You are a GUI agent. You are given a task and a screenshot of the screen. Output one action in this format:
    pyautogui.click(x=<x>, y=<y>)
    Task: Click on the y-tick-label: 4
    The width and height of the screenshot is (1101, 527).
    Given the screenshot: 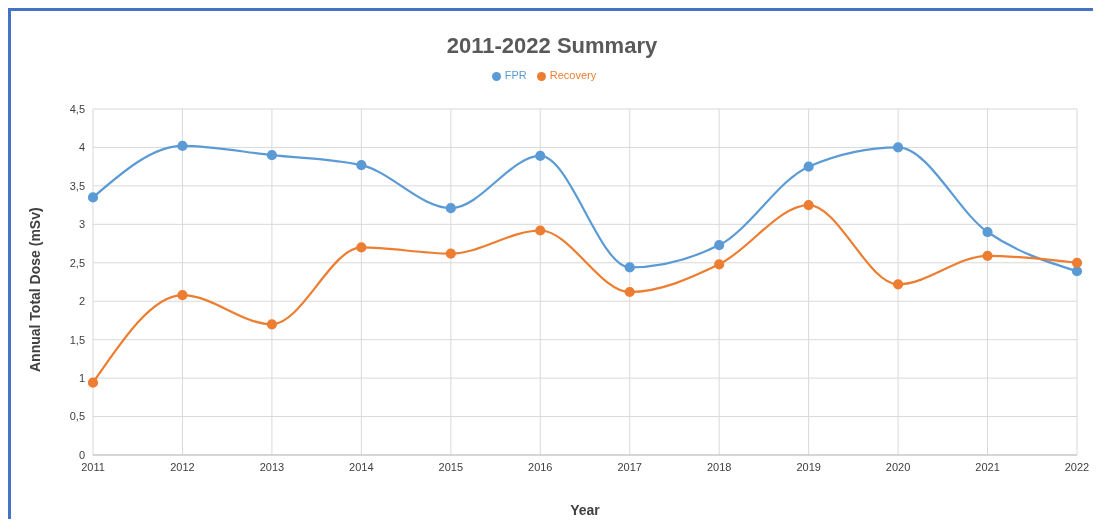 What is the action you would take?
    pyautogui.click(x=81, y=147)
    